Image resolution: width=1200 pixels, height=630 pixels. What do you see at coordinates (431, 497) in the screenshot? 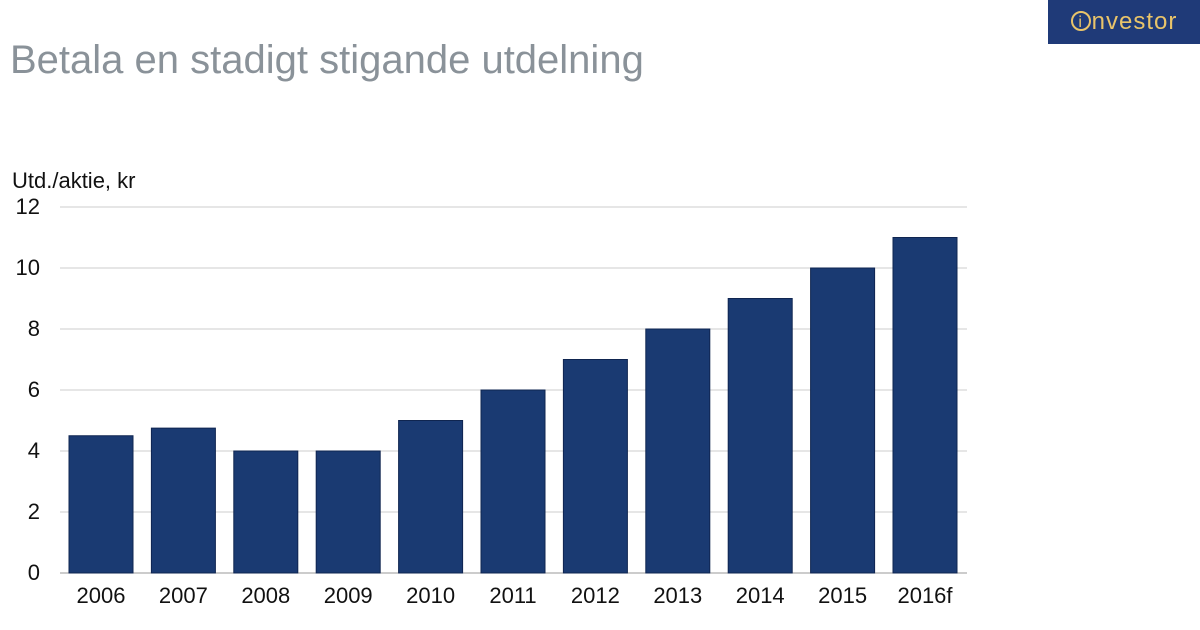
I see `bar-2010` at bounding box center [431, 497].